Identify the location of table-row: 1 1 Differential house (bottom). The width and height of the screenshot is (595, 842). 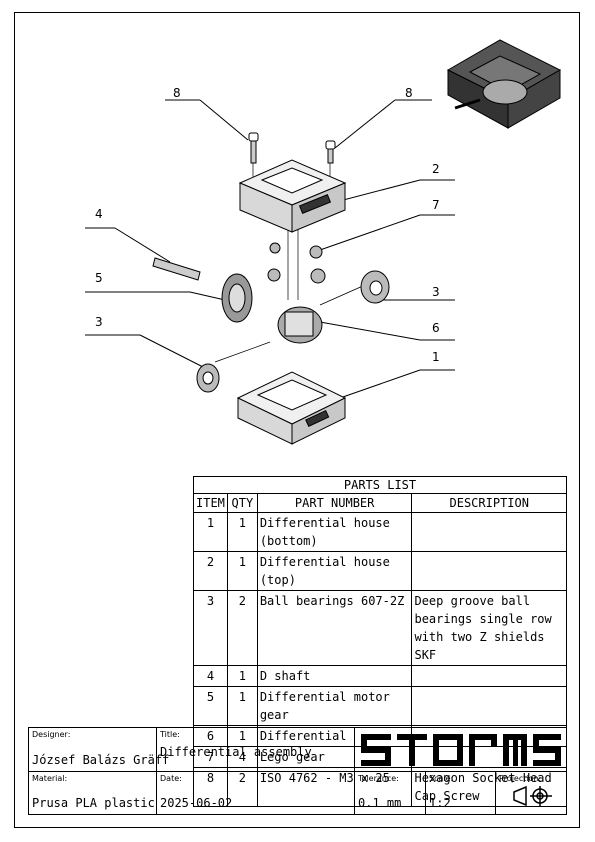
(380, 532).